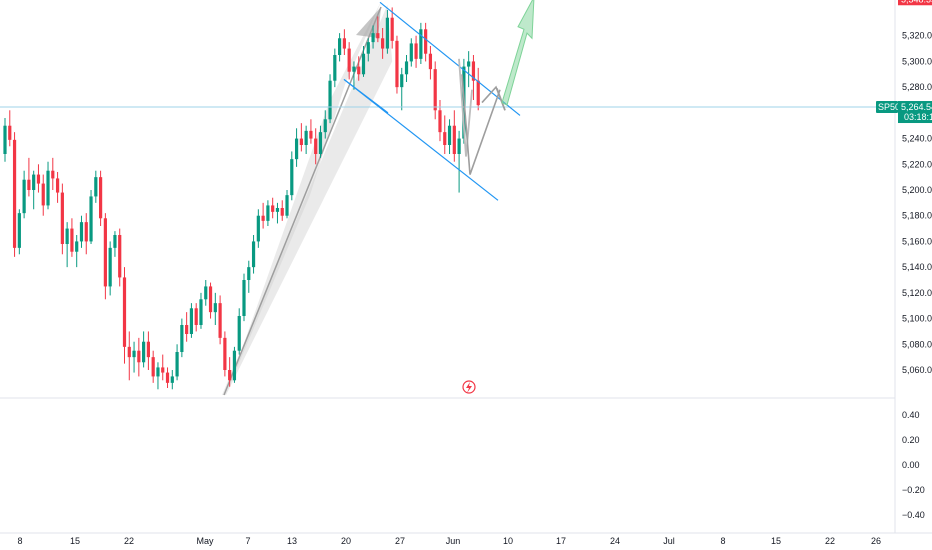 The width and height of the screenshot is (932, 550). What do you see at coordinates (913, 515) in the screenshot?
I see `oscillator-tick-label: −0.40` at bounding box center [913, 515].